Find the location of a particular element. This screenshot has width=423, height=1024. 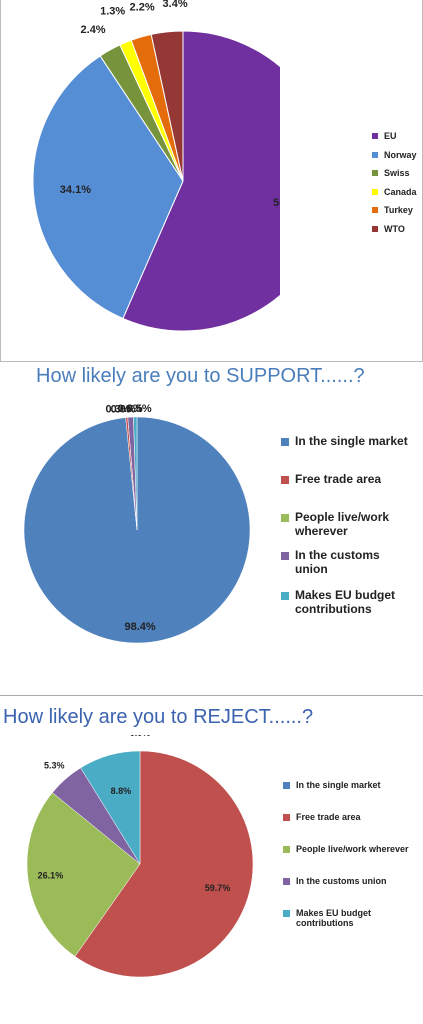

pie-chart: 0.0% 59.7% 26.1% 5.3% 8.8% is located at coordinates (140, 856).